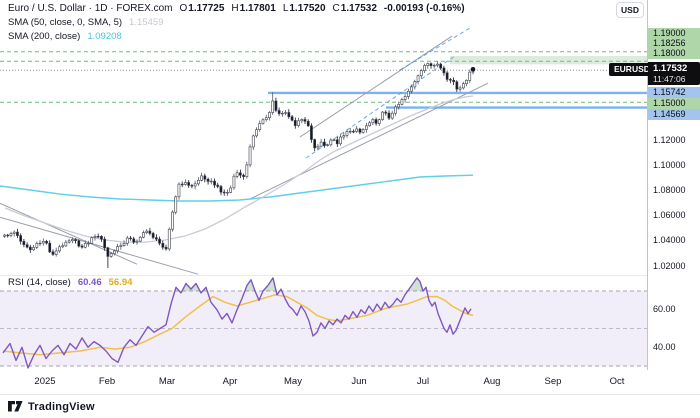 The height and width of the screenshot is (418, 700). What do you see at coordinates (669, 265) in the screenshot?
I see `price-axis-label: 1.02000` at bounding box center [669, 265].